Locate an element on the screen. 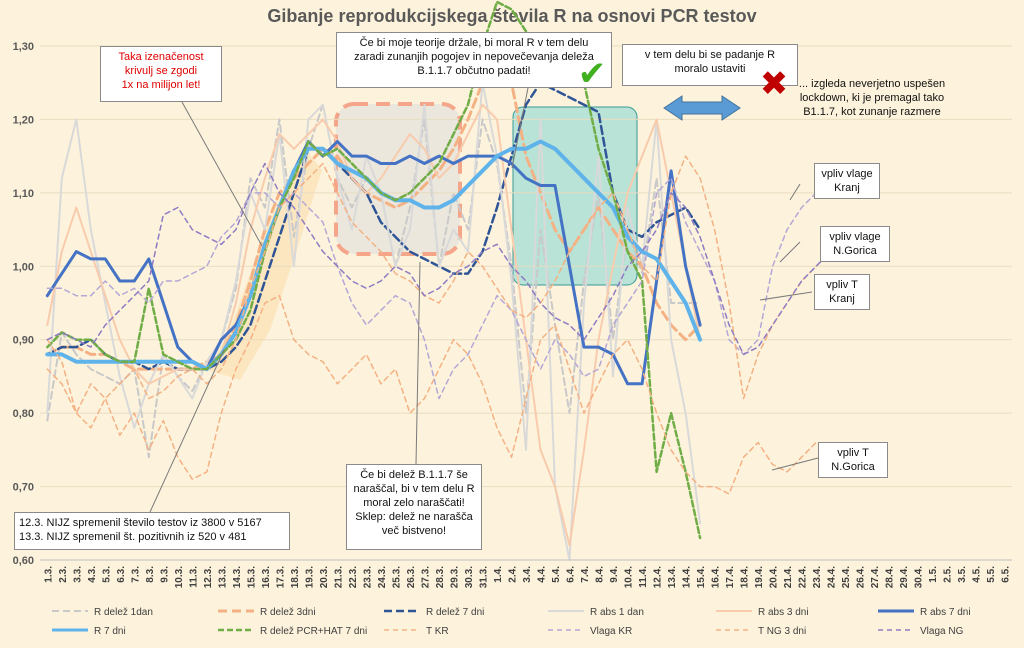 The width and height of the screenshot is (1024, 648). x-tick-label: 21.3. is located at coordinates (338, 577).